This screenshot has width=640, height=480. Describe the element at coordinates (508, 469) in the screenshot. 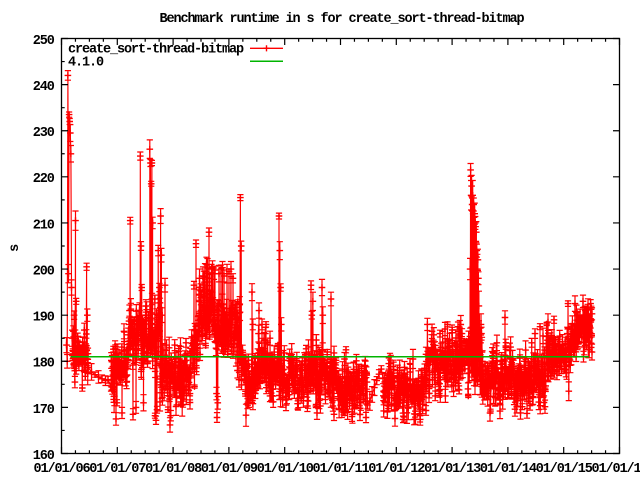

I see `svg-text: 01/01/14` at that location.